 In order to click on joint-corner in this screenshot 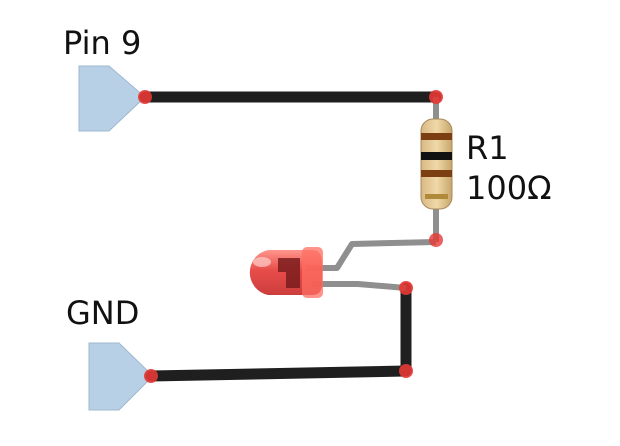, I will do `click(406, 371)`.